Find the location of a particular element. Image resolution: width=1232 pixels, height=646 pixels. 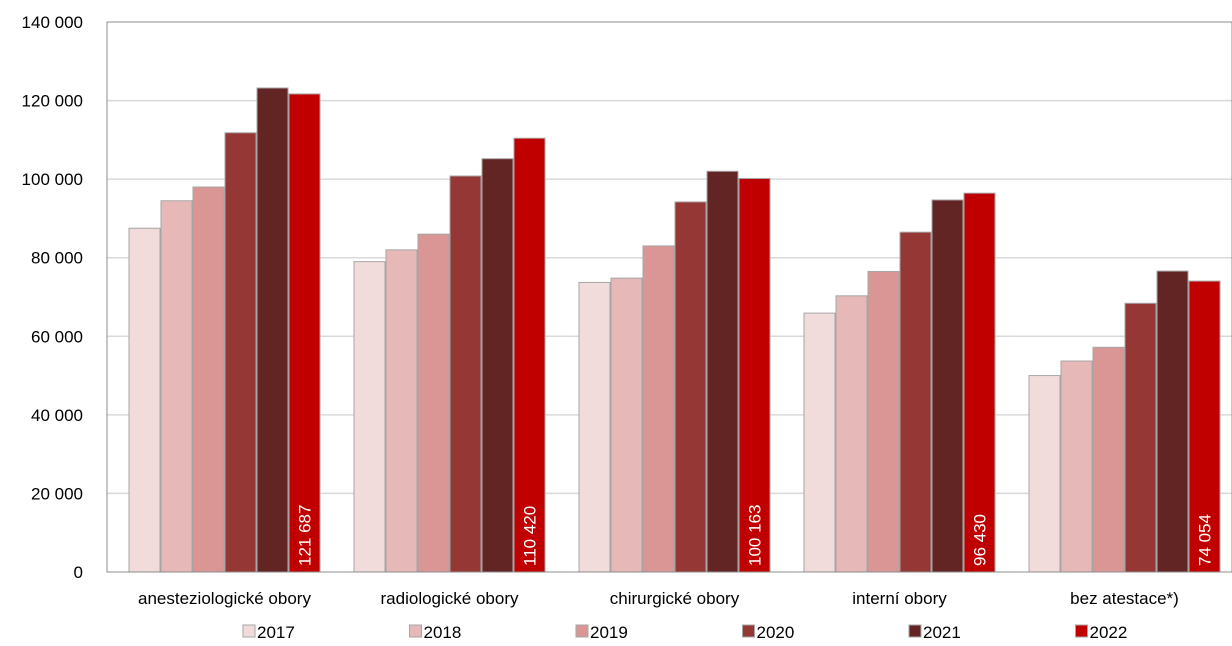

category-label: anesteziologické obory is located at coordinates (224, 598).